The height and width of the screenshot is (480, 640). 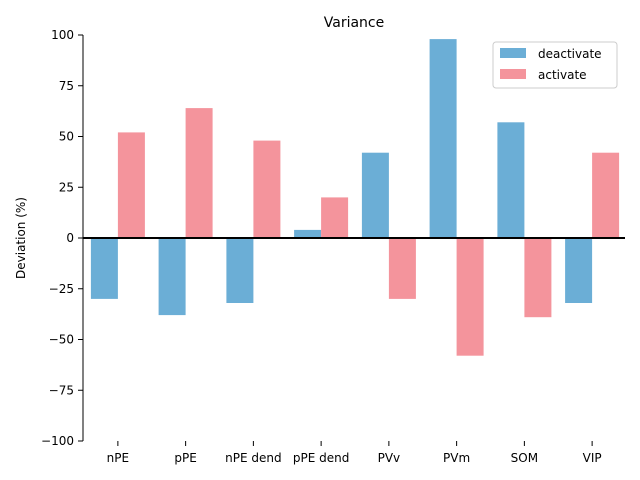 What do you see at coordinates (562, 75) in the screenshot?
I see `legend-label-activate: activate` at bounding box center [562, 75].